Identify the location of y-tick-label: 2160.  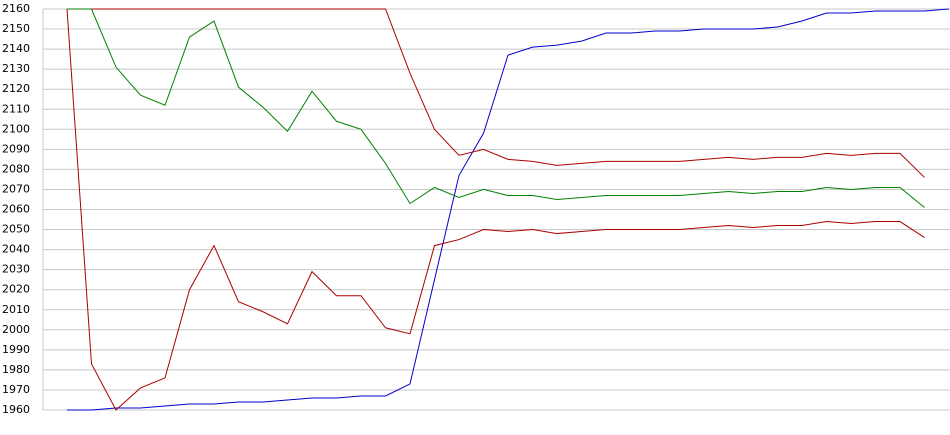
(16, 8).